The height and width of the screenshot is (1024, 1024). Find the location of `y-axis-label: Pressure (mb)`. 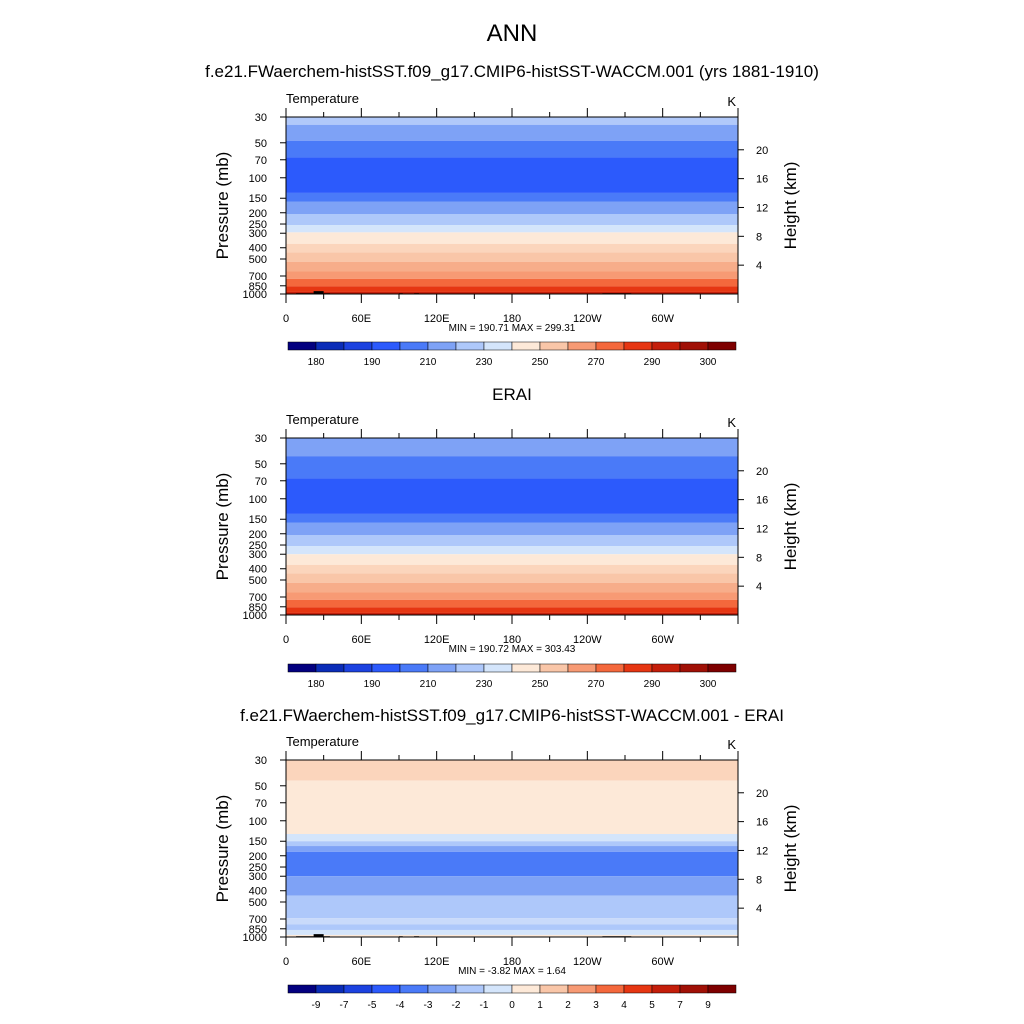

y-axis-label: Pressure (mb) is located at coordinates (222, 527).